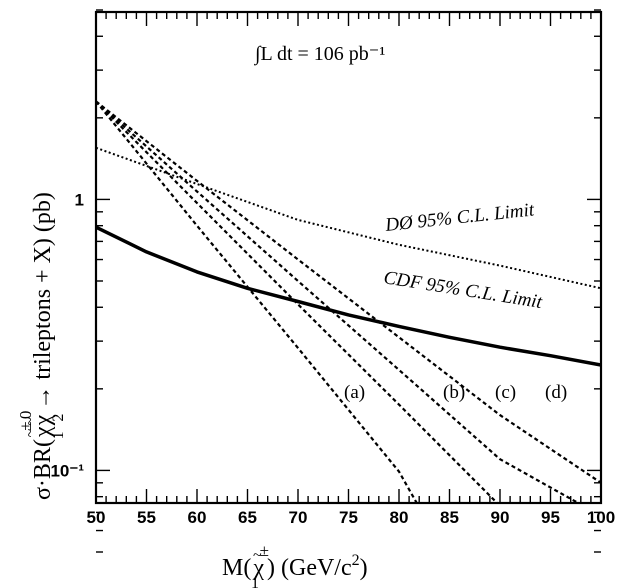 Image resolution: width=641 pixels, height=588 pixels. What do you see at coordinates (67, 470) in the screenshot?
I see `y-tick-label: 10⁻¹` at bounding box center [67, 470].